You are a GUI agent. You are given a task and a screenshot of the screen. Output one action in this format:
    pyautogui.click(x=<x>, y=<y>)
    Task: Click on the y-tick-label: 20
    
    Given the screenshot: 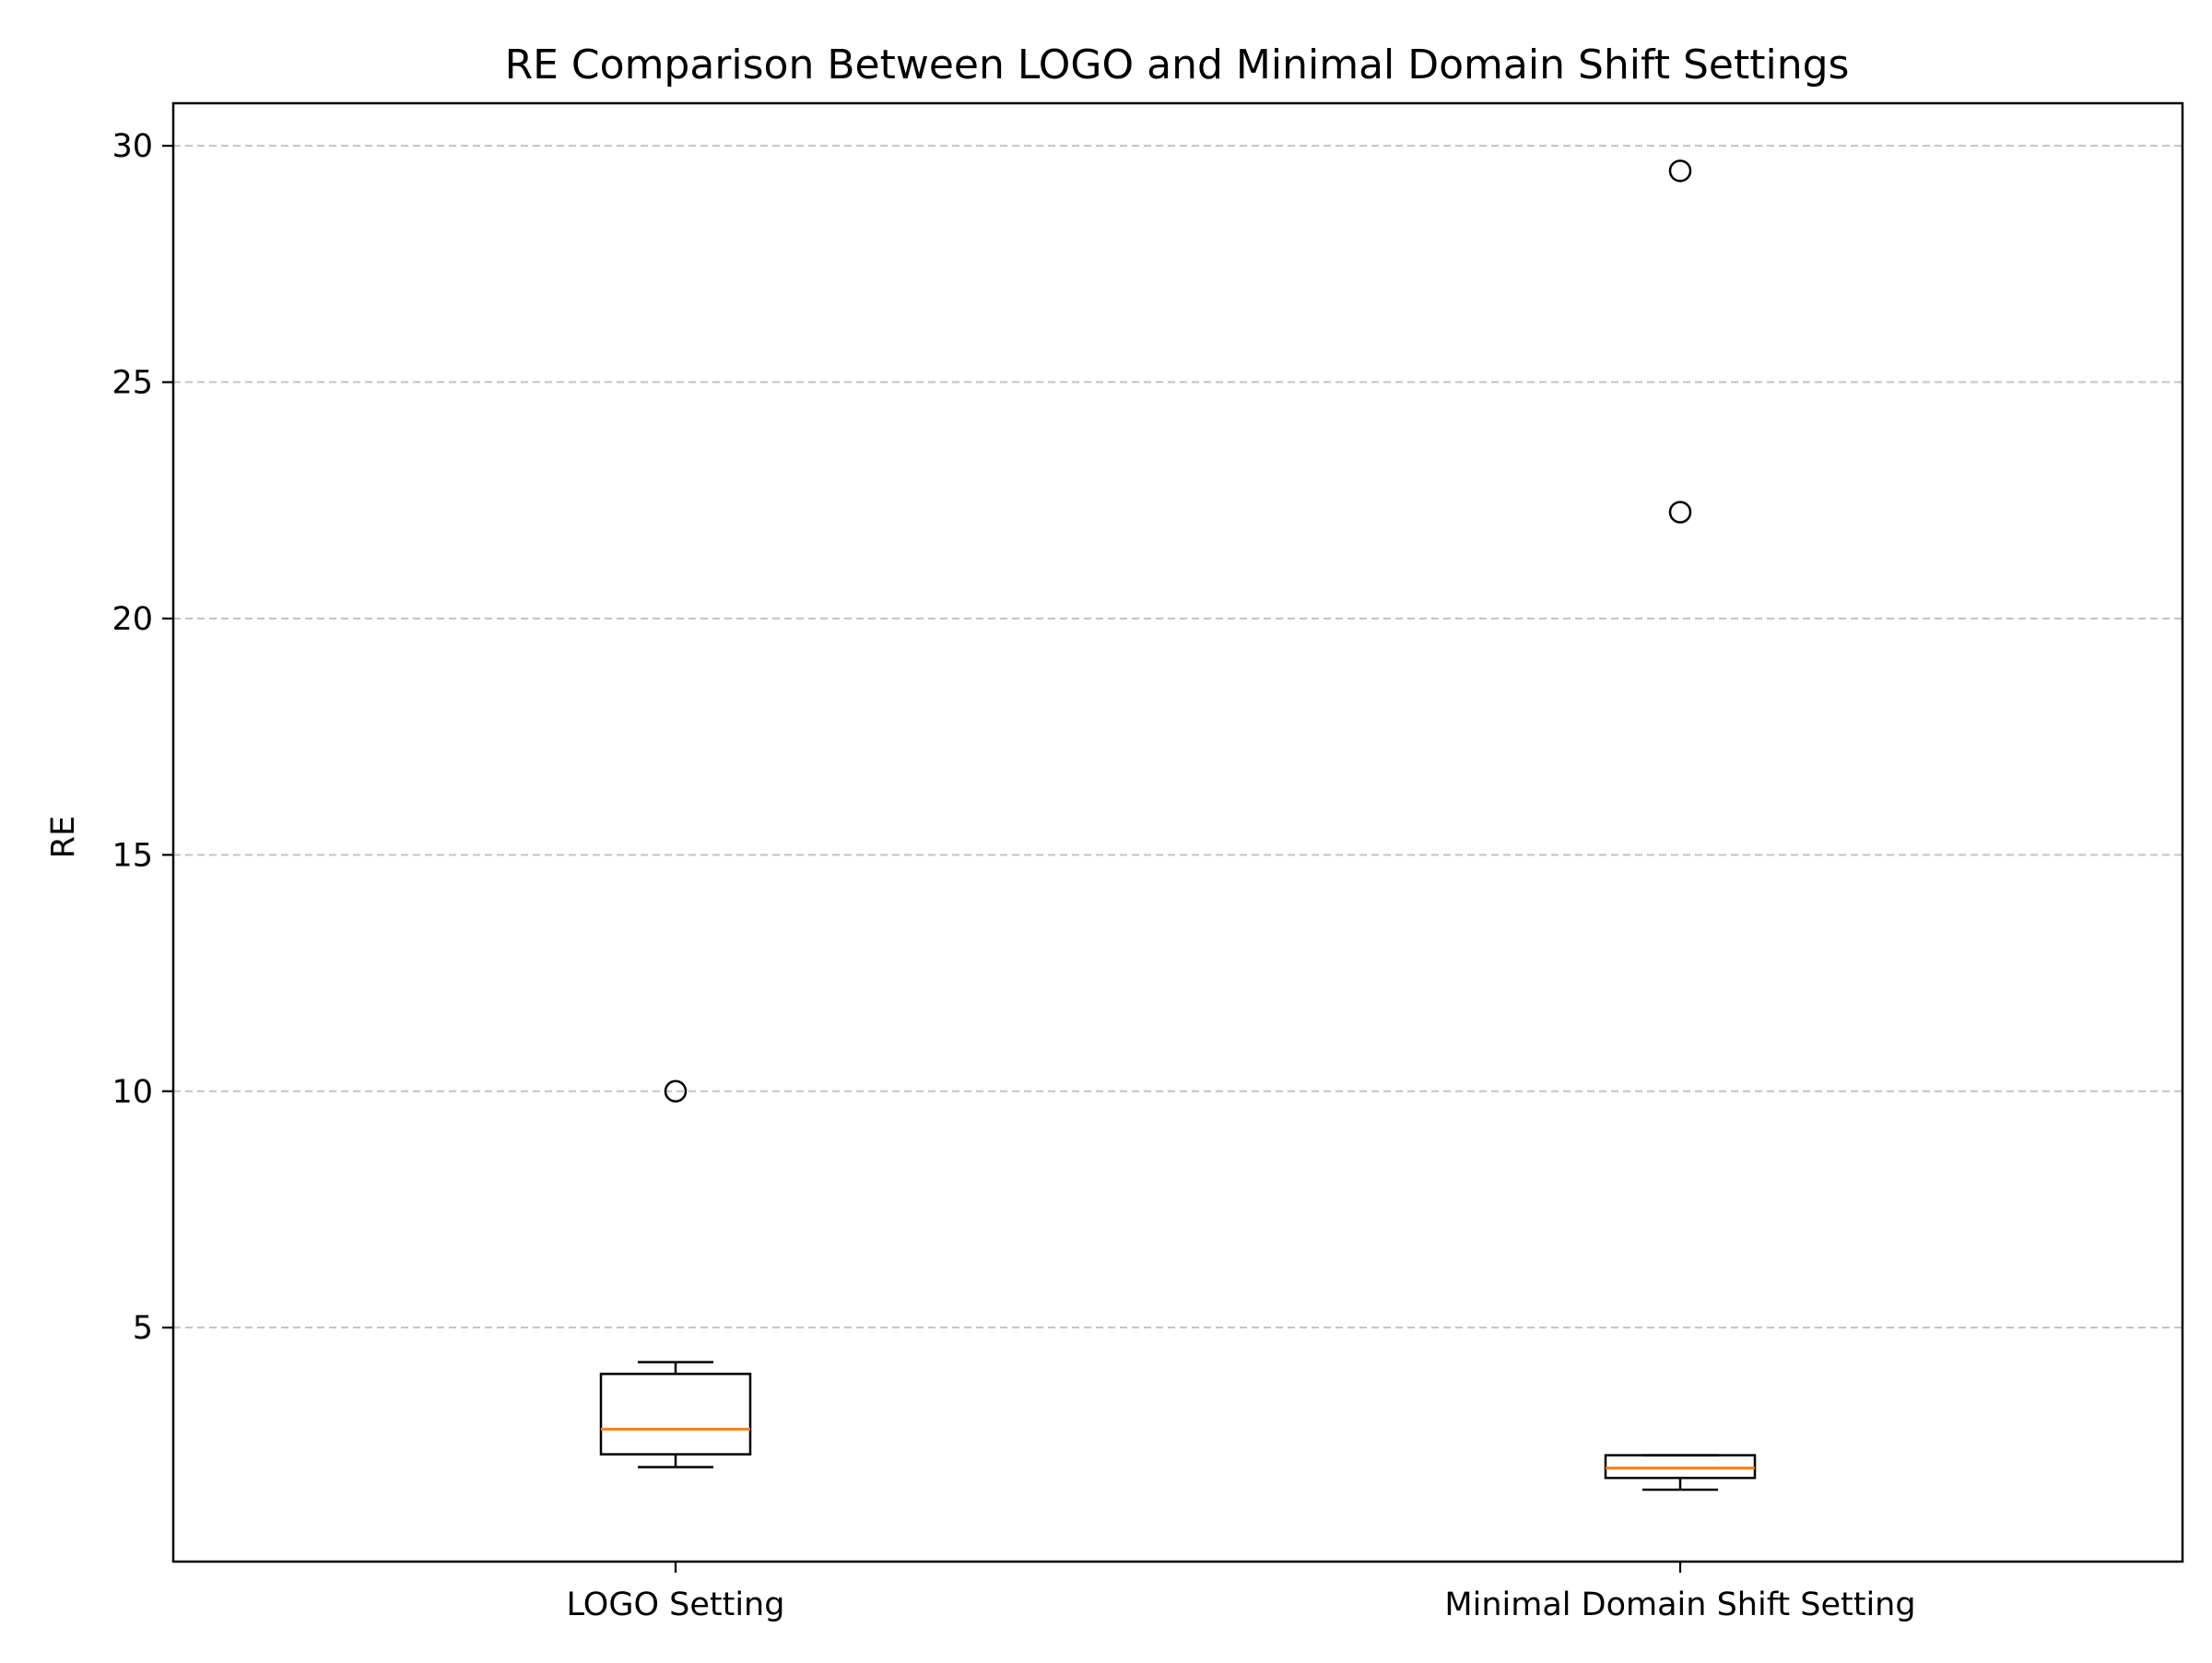 What is the action you would take?
    pyautogui.click(x=132, y=619)
    